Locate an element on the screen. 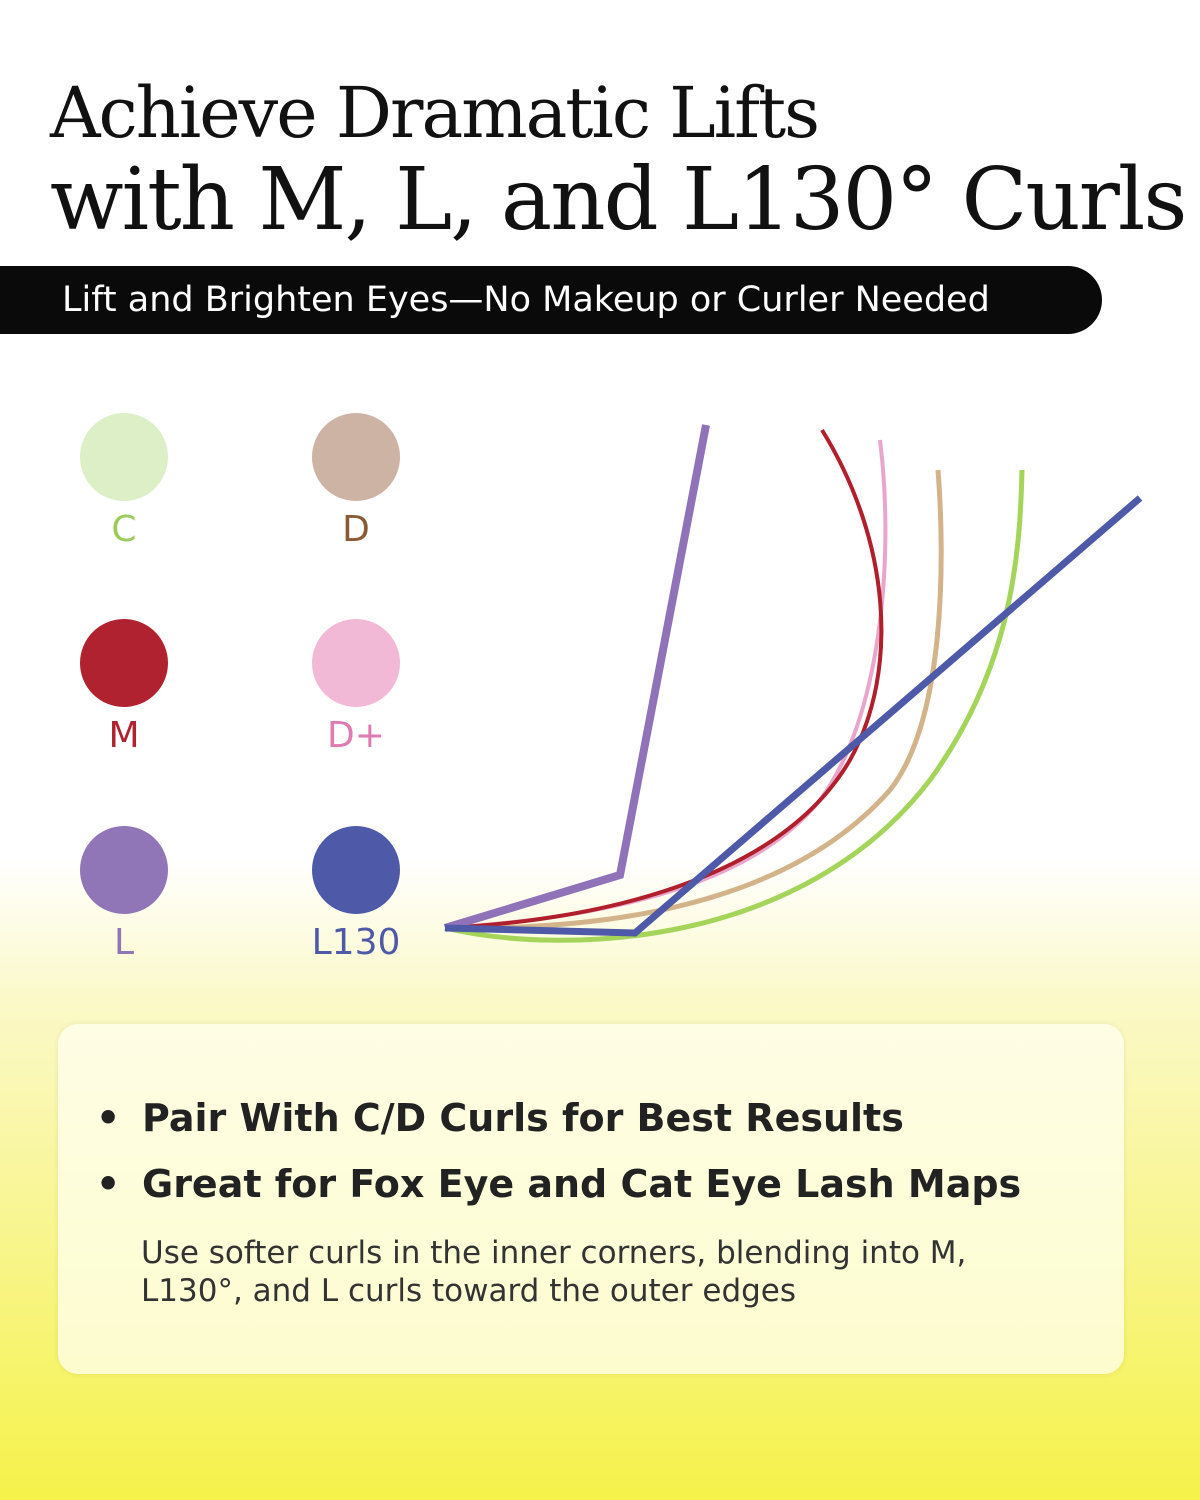  curl-label: D+ is located at coordinates (356, 735).